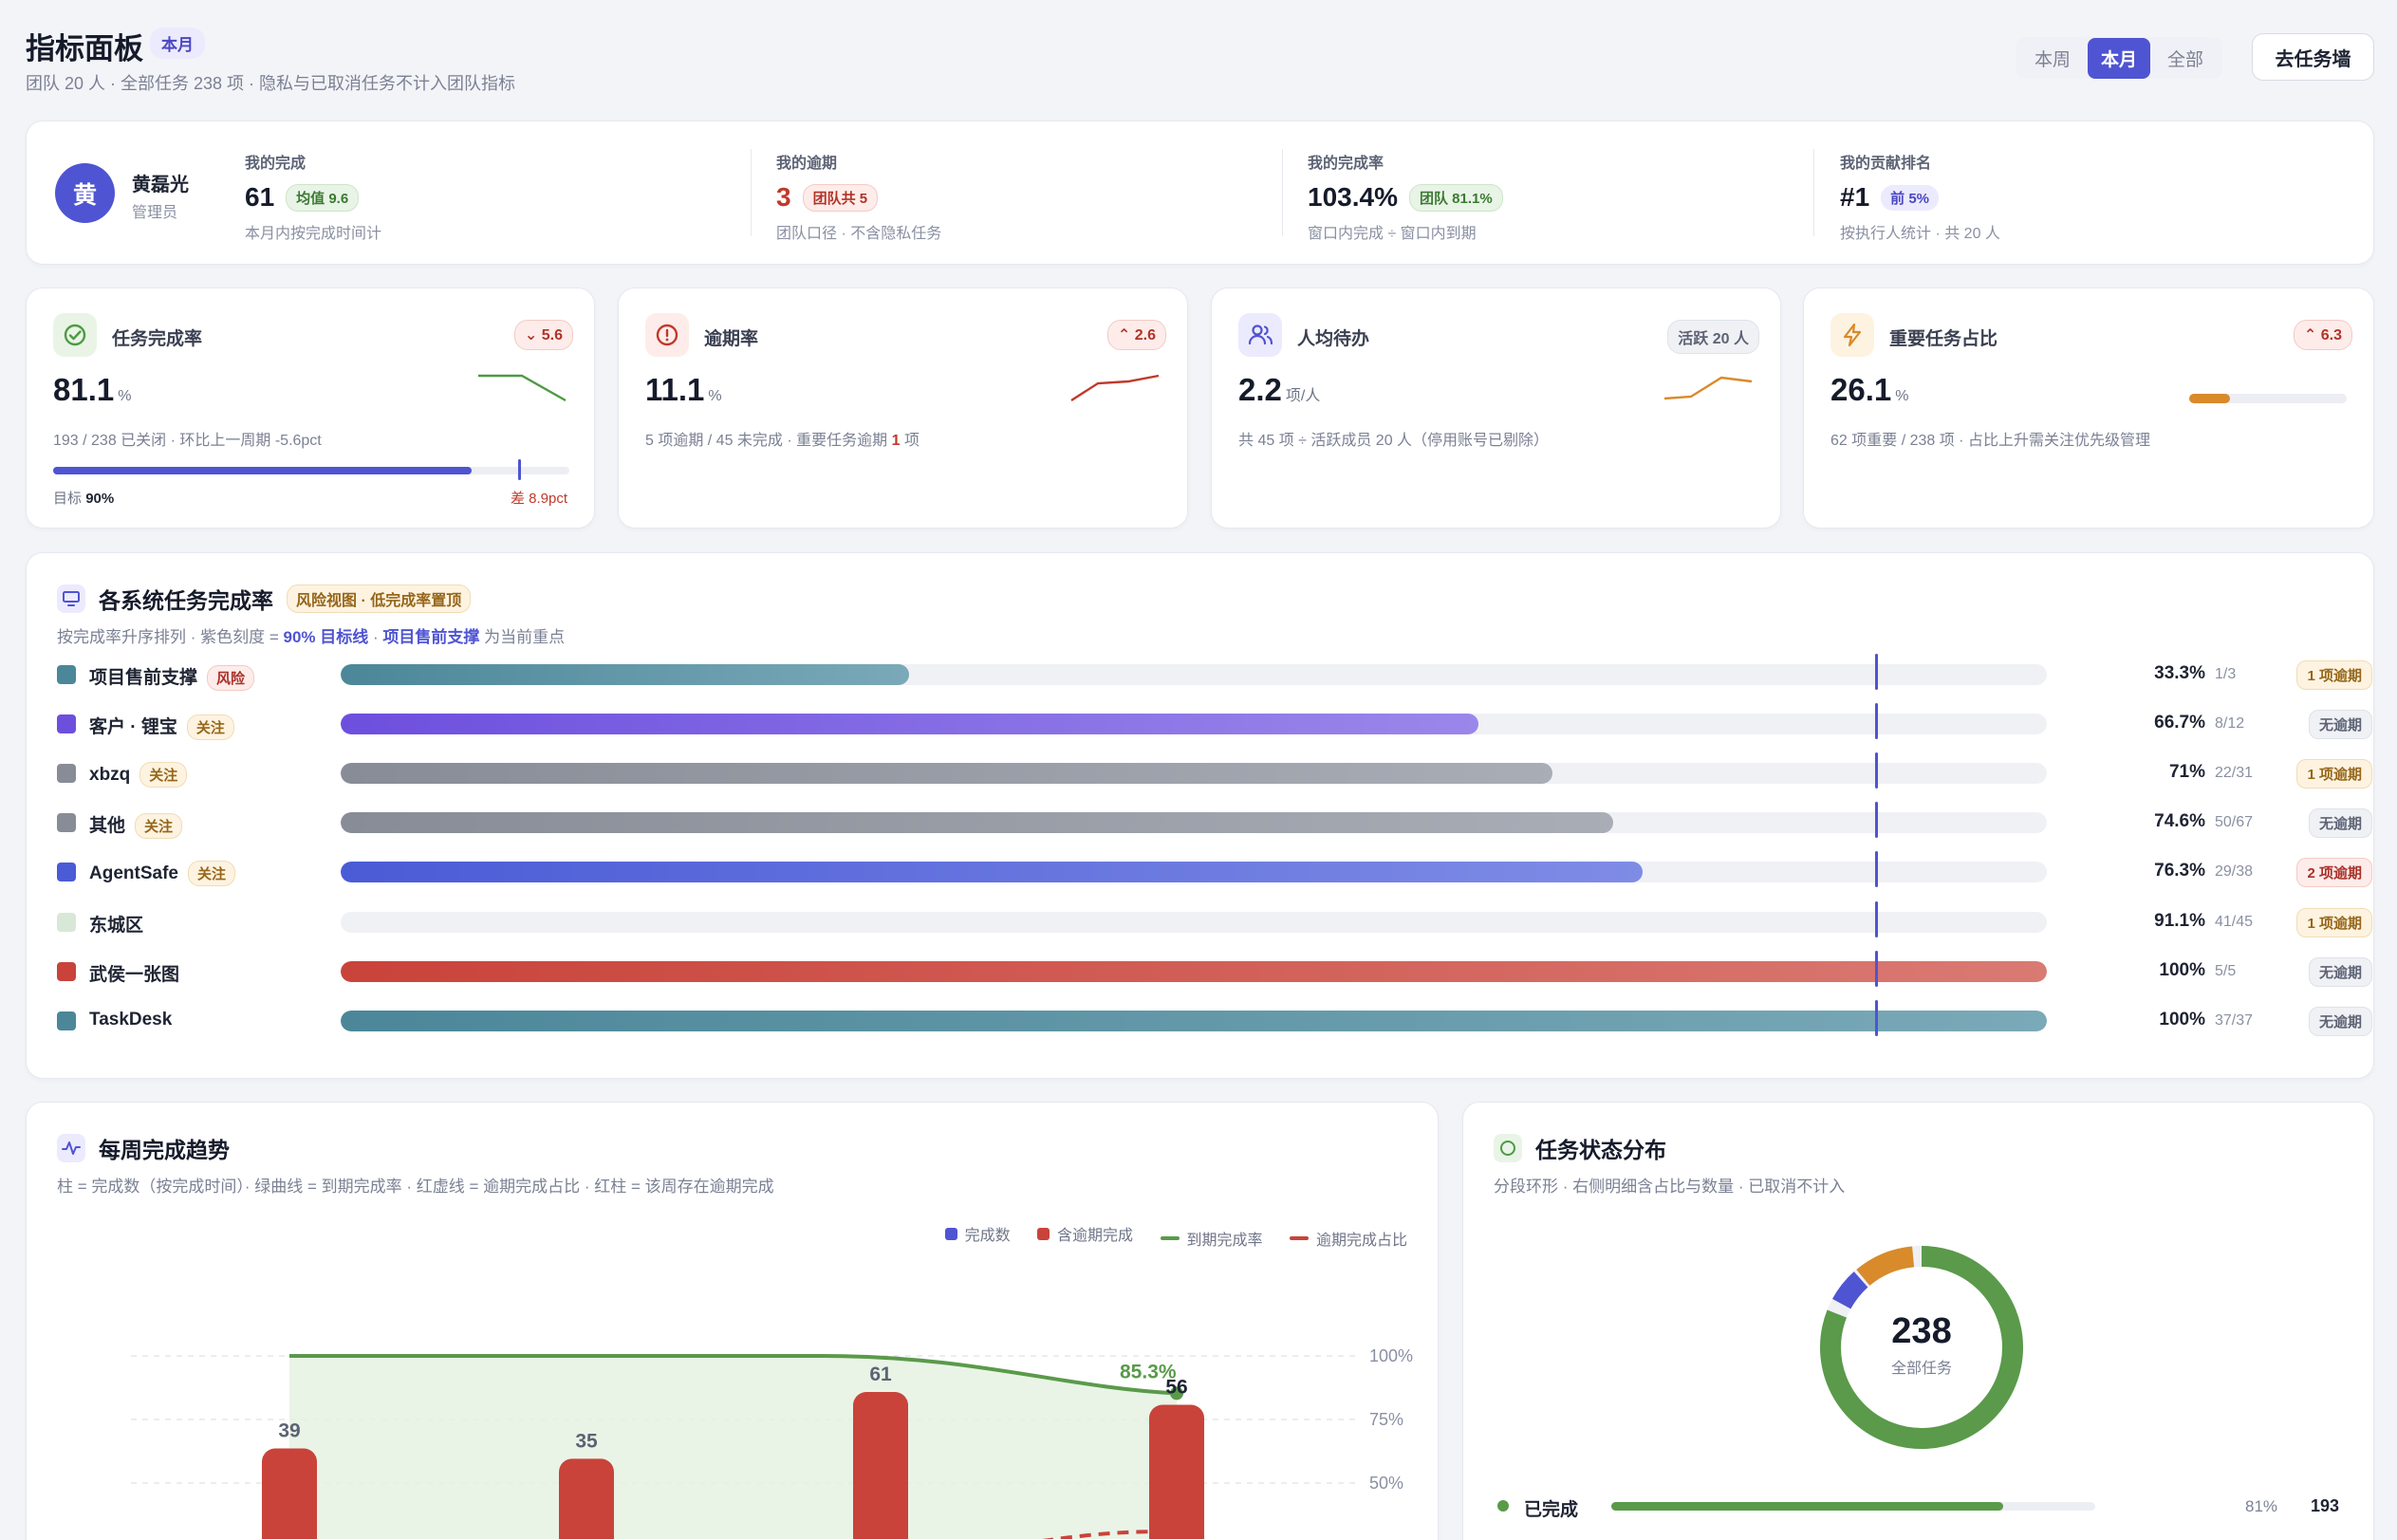 This screenshot has width=2397, height=1540. I want to click on status-pct: 81%, so click(2261, 1506).